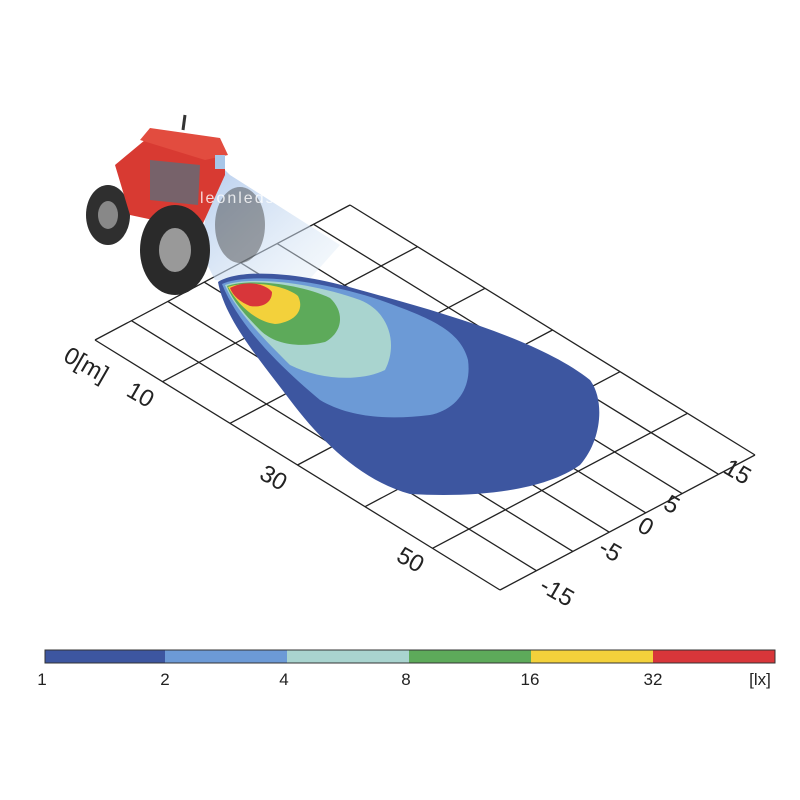 This screenshot has height=800, width=800. Describe the element at coordinates (273, 478) in the screenshot. I see `distance-label: 30` at that location.